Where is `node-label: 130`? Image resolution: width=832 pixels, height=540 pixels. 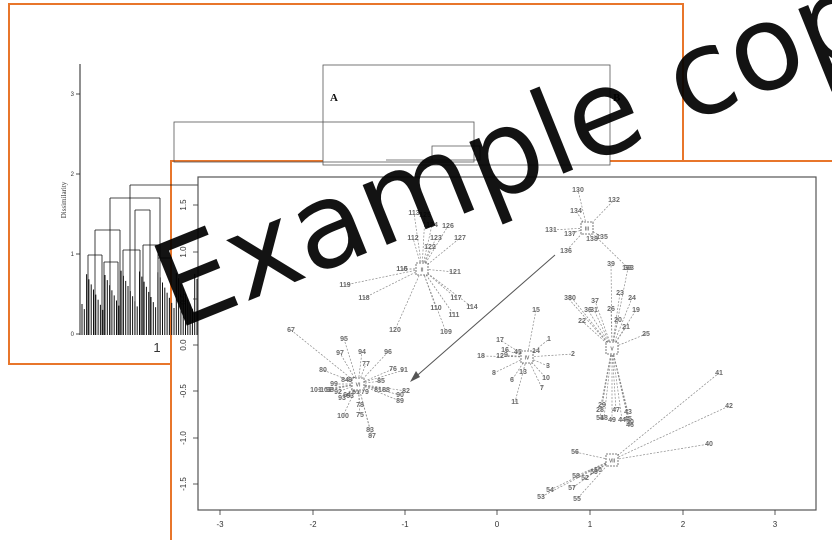
node-label: 130 is located at coordinates (578, 190).